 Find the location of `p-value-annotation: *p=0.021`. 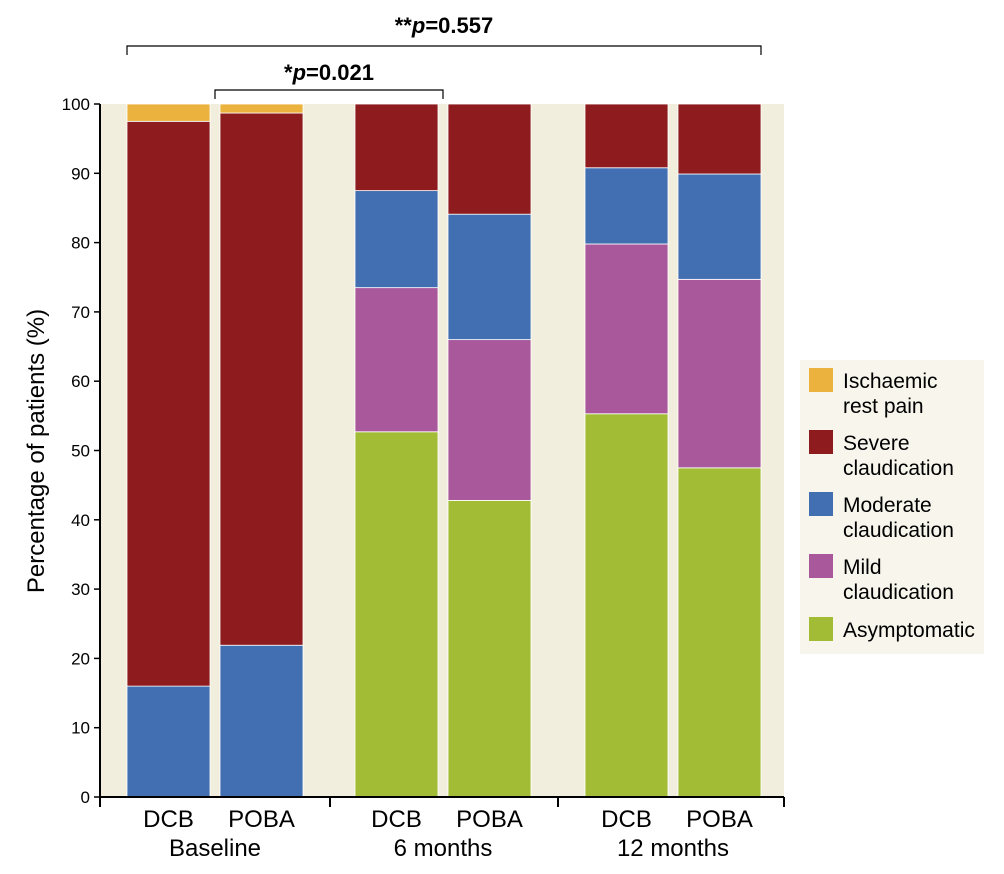

p-value-annotation: *p=0.021 is located at coordinates (329, 72).